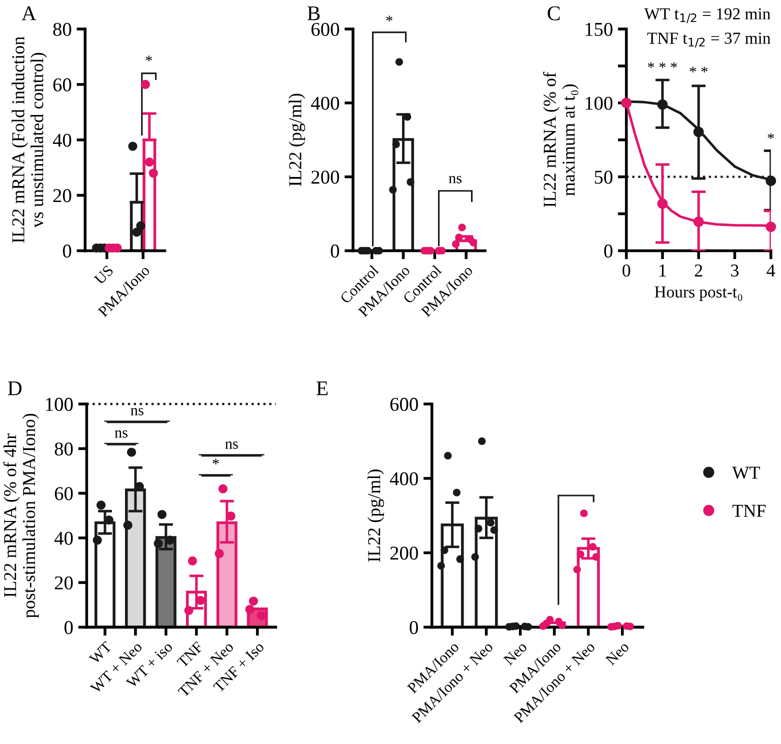 Image resolution: width=781 pixels, height=744 pixels. What do you see at coordinates (554, 13) in the screenshot?
I see `chart-title: C` at bounding box center [554, 13].